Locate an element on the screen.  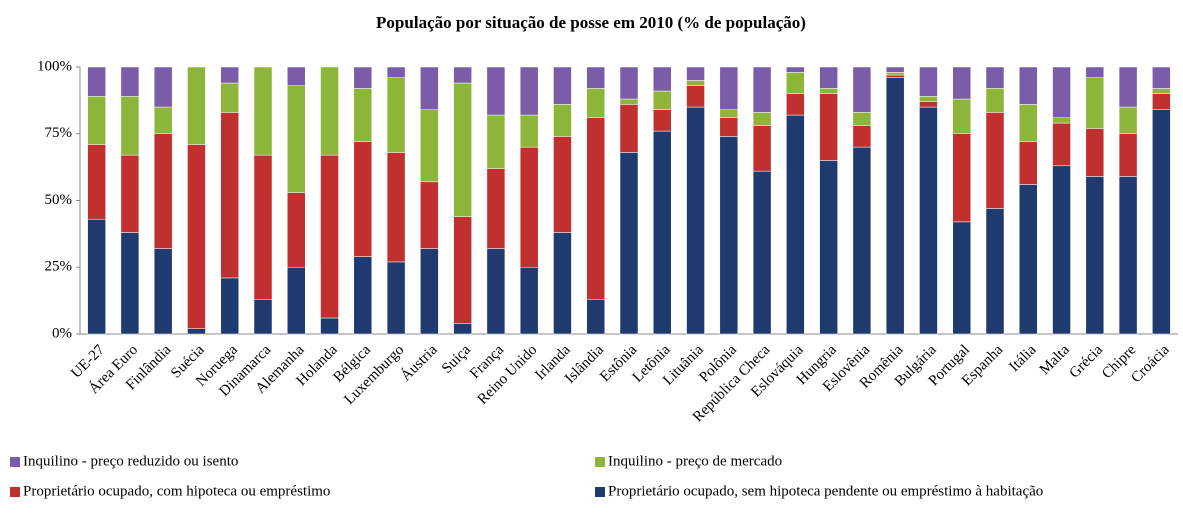
x-tick-label: Áustria is located at coordinates (418, 362).